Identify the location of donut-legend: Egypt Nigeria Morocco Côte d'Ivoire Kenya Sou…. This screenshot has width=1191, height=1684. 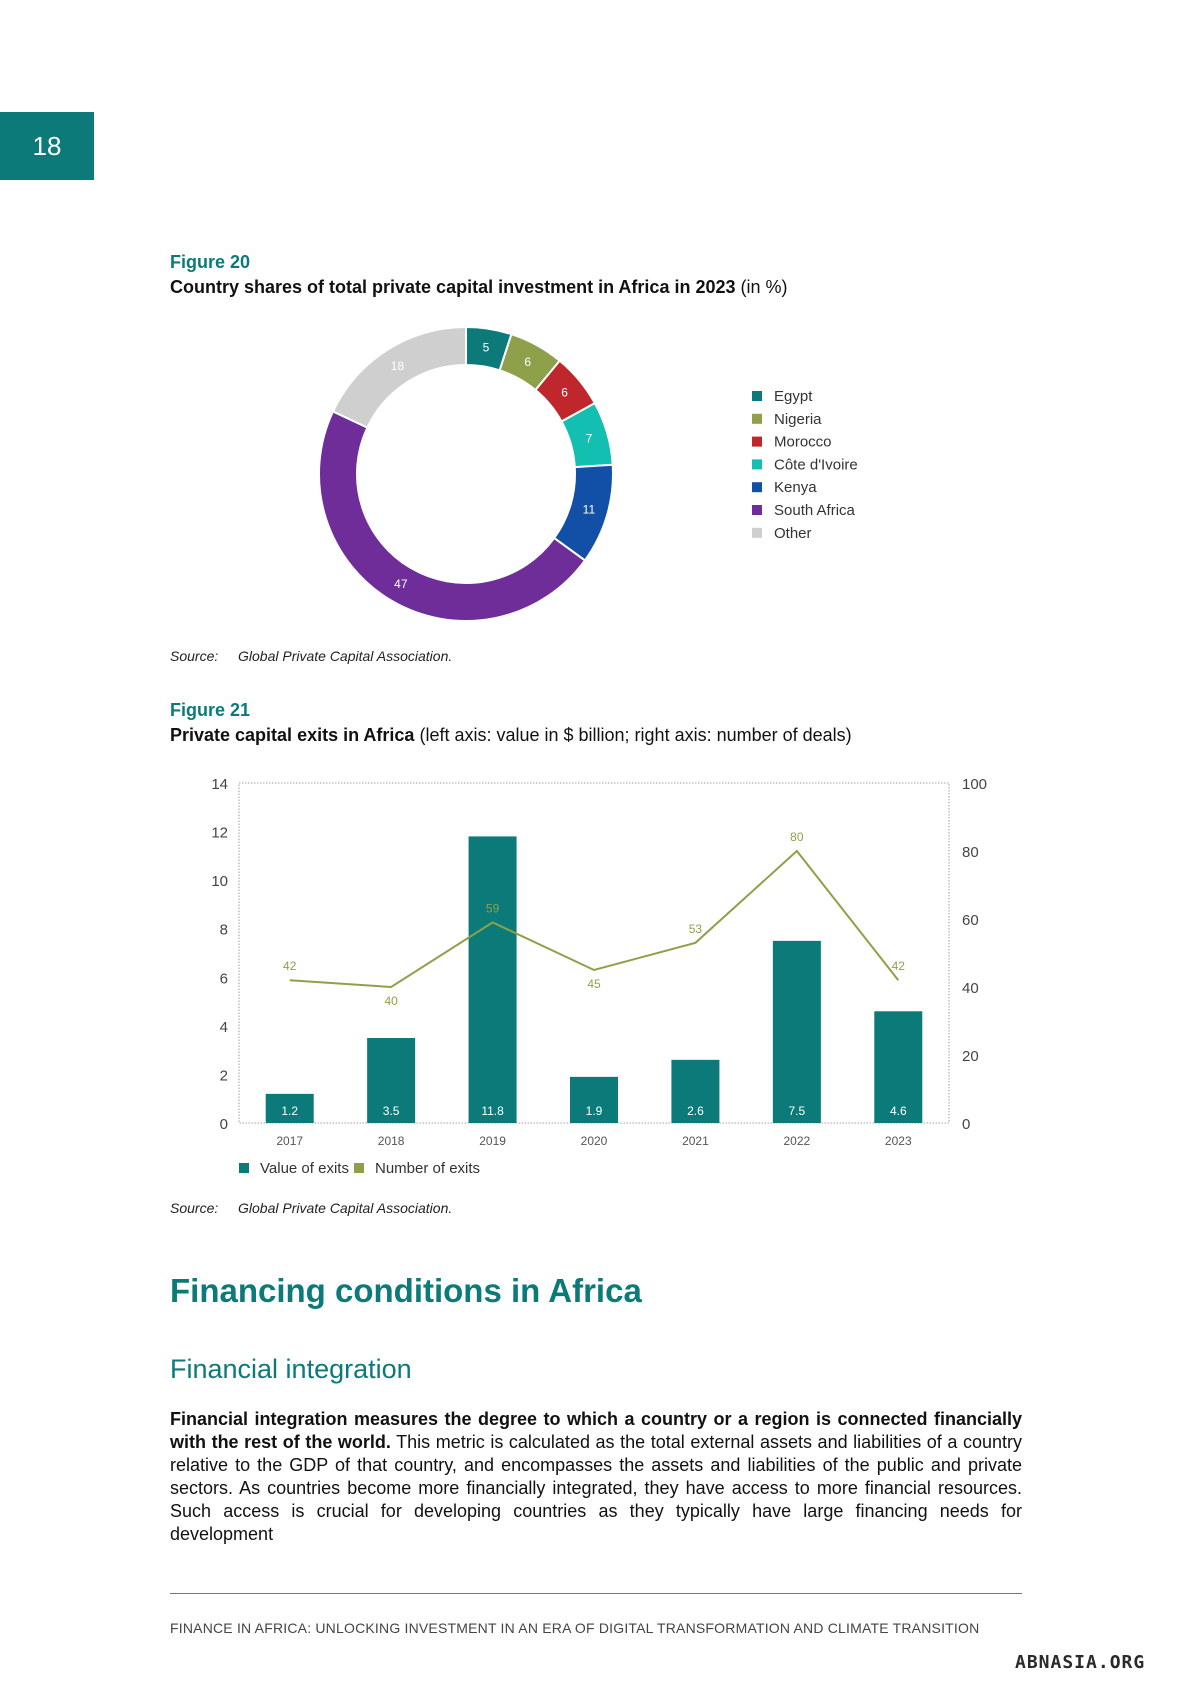
(805, 465).